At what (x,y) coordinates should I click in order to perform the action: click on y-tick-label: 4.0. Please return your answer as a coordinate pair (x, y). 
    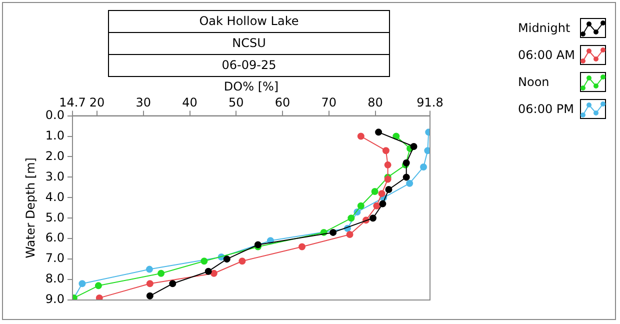
    Looking at the image, I should click on (54, 197).